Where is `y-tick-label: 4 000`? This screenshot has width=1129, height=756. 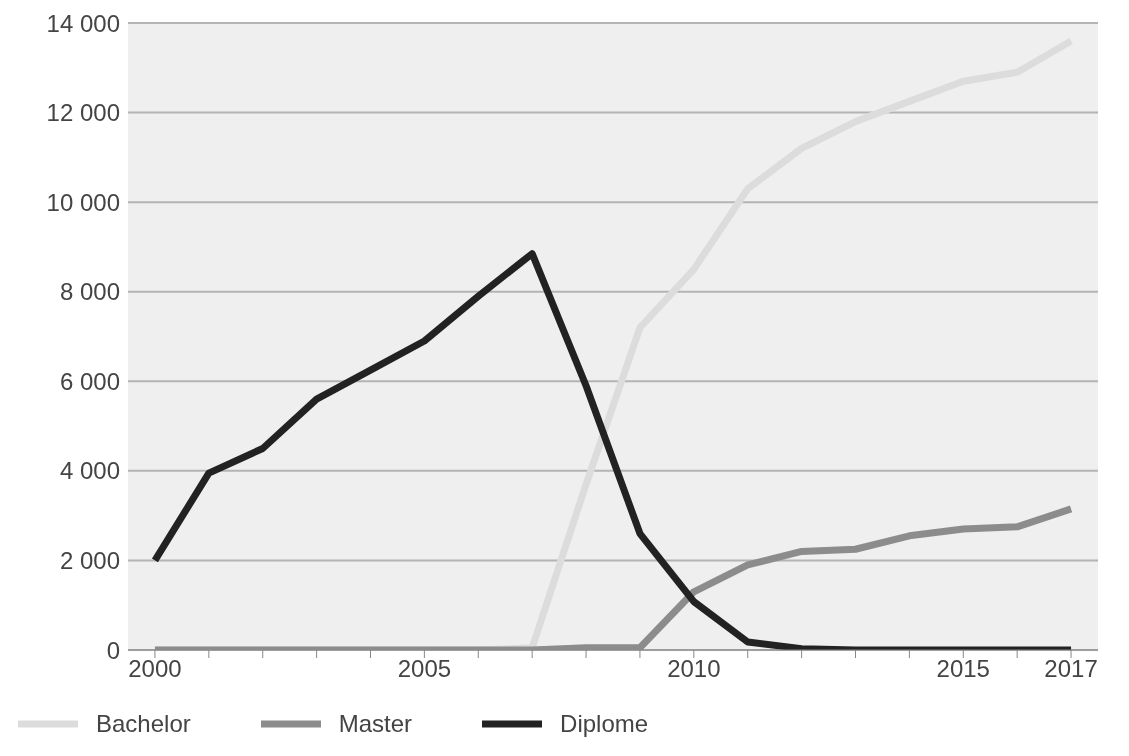
y-tick-label: 4 000 is located at coordinates (89, 471).